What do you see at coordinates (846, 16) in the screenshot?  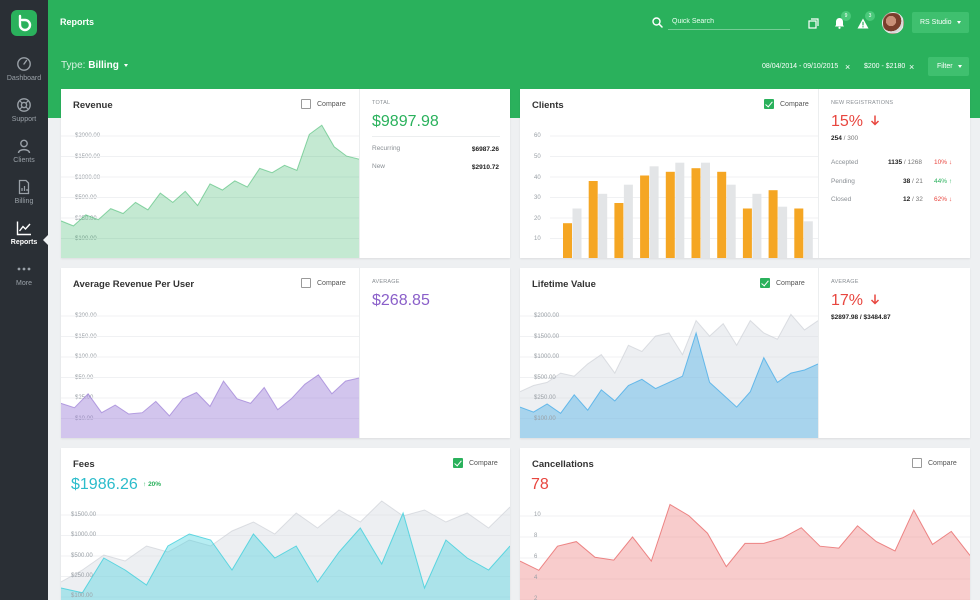 I see `notifications-badge: 9` at bounding box center [846, 16].